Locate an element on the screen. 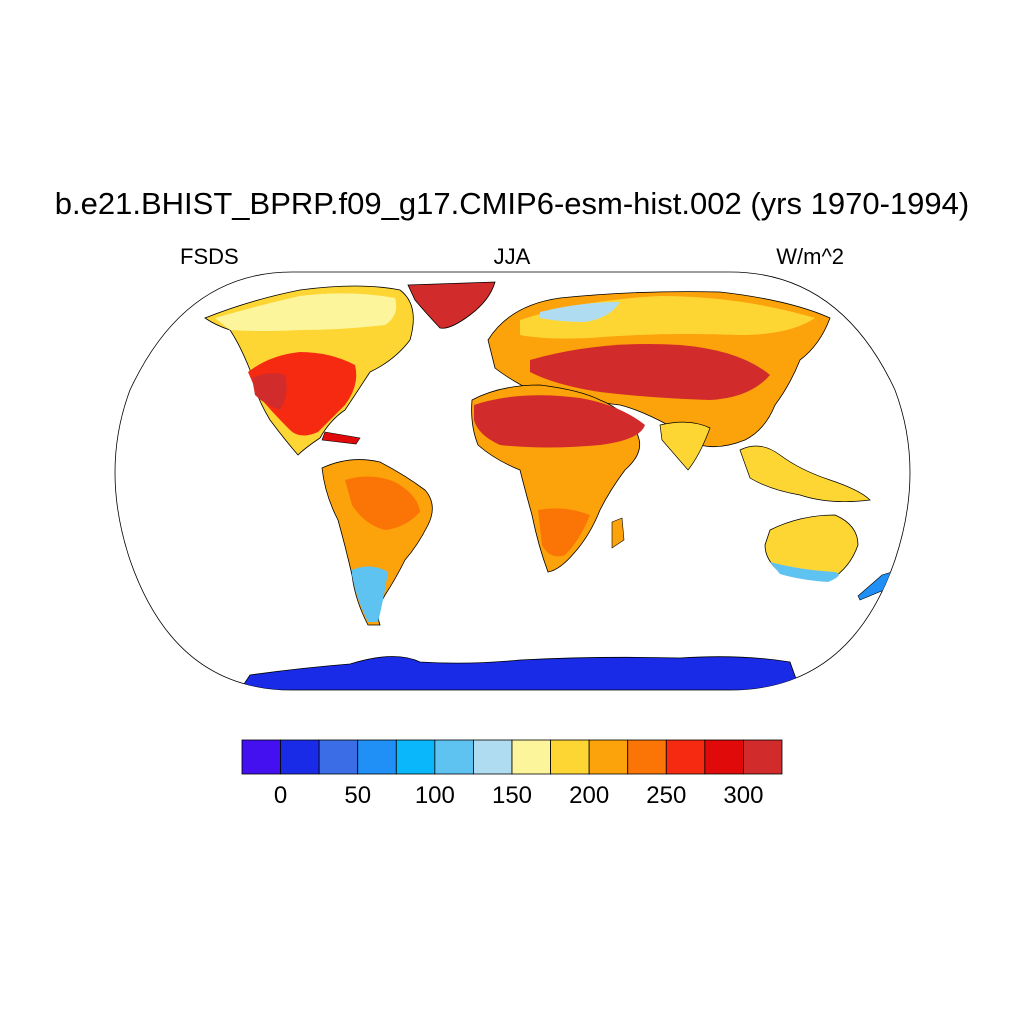  colorbar-tick-label: 100 is located at coordinates (434, 795).